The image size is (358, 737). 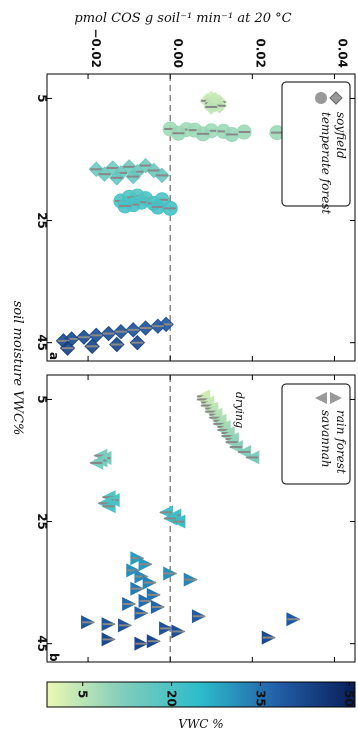 What do you see at coordinates (349, 698) in the screenshot?
I see `colorbar-tick-label: 50` at bounding box center [349, 698].